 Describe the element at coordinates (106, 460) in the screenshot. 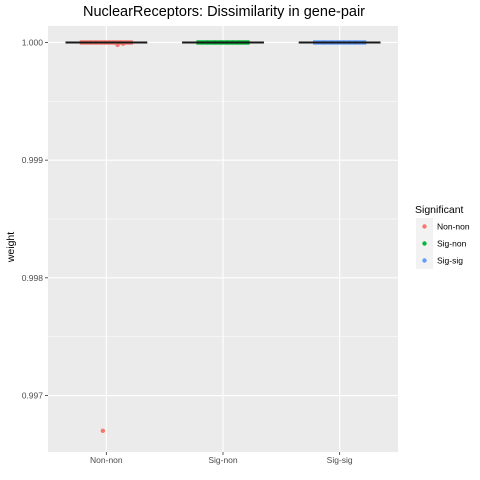

I see `x-tick-label: Non-non` at that location.